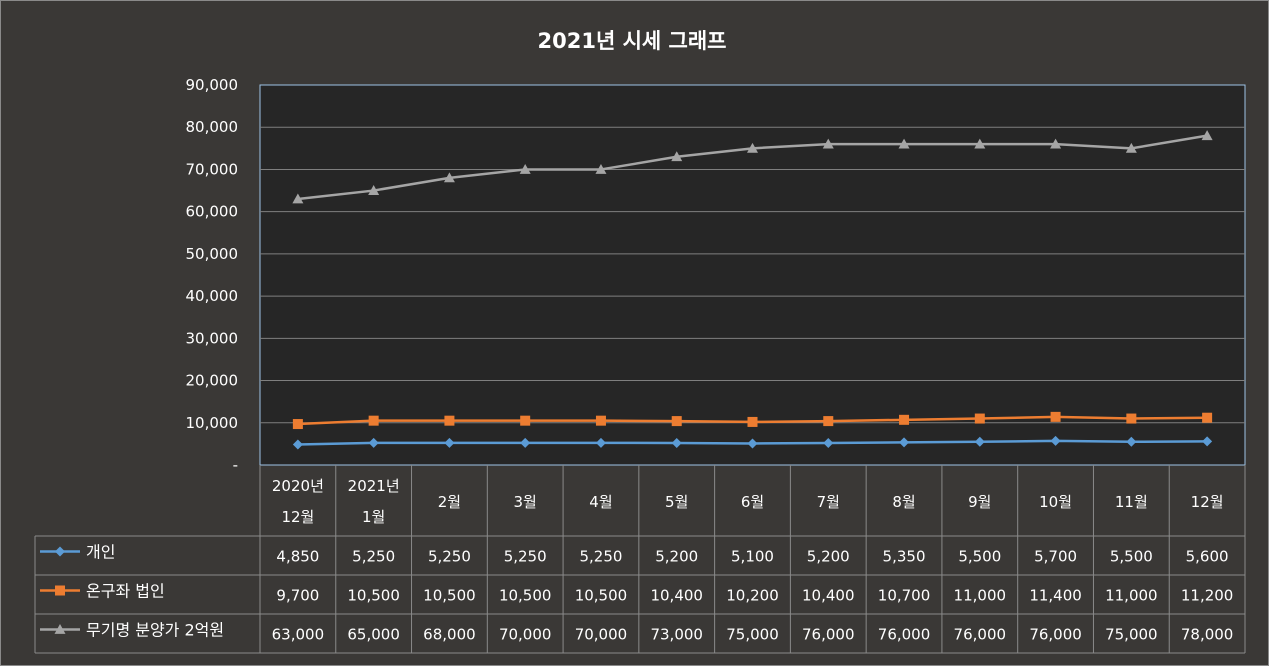  I want to click on x-category-label: 7월, so click(828, 502).